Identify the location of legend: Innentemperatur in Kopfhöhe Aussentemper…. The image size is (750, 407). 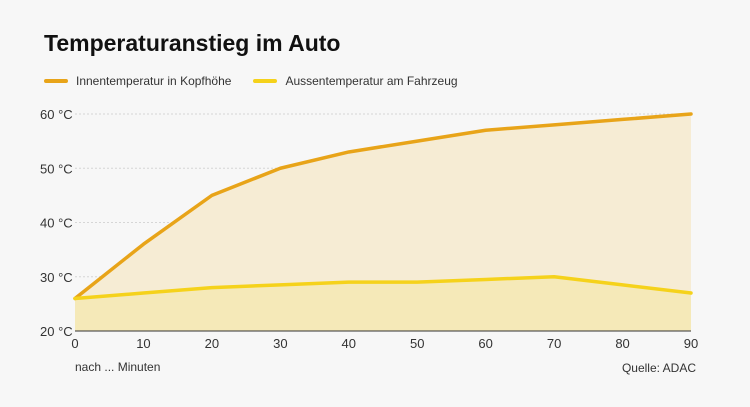
(262, 81).